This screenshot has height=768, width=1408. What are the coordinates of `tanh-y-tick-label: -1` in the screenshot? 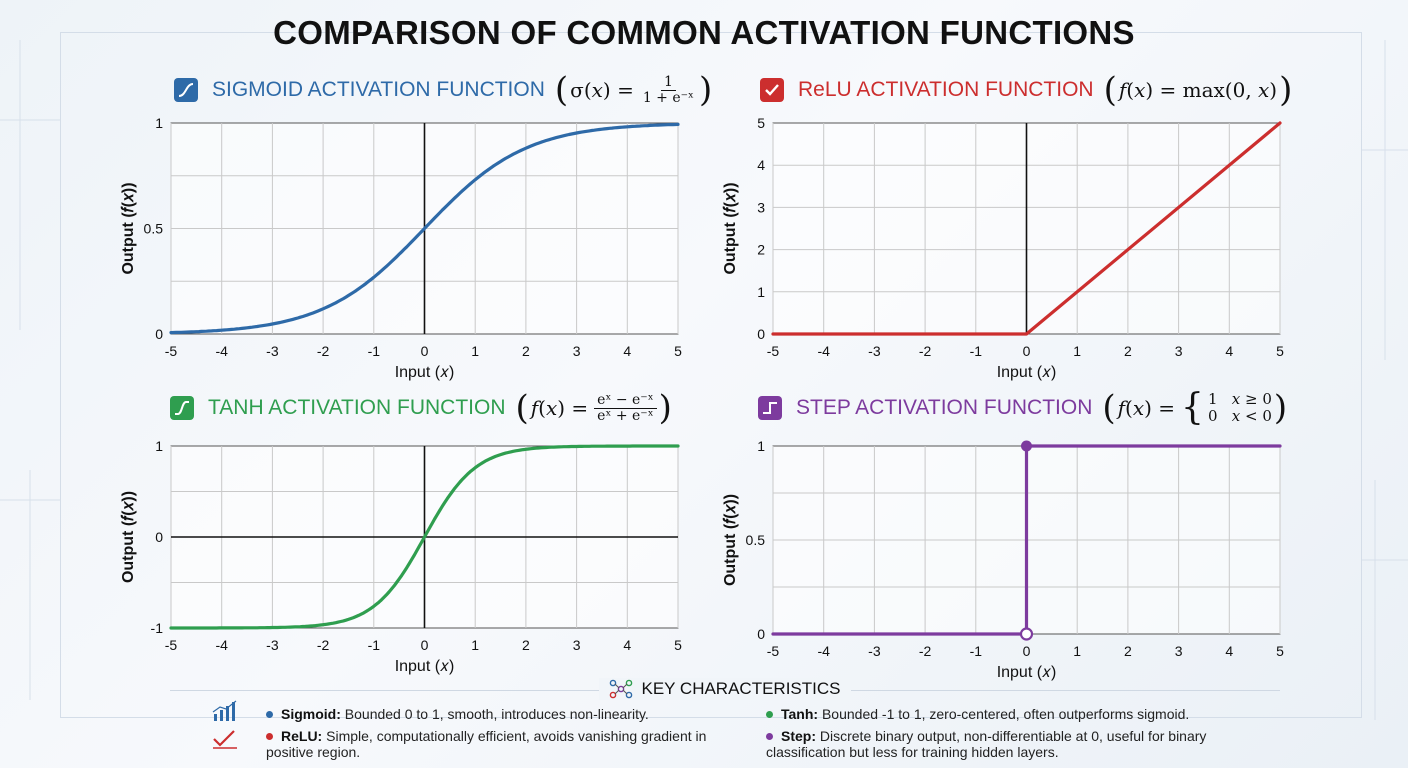 It's located at (157, 628).